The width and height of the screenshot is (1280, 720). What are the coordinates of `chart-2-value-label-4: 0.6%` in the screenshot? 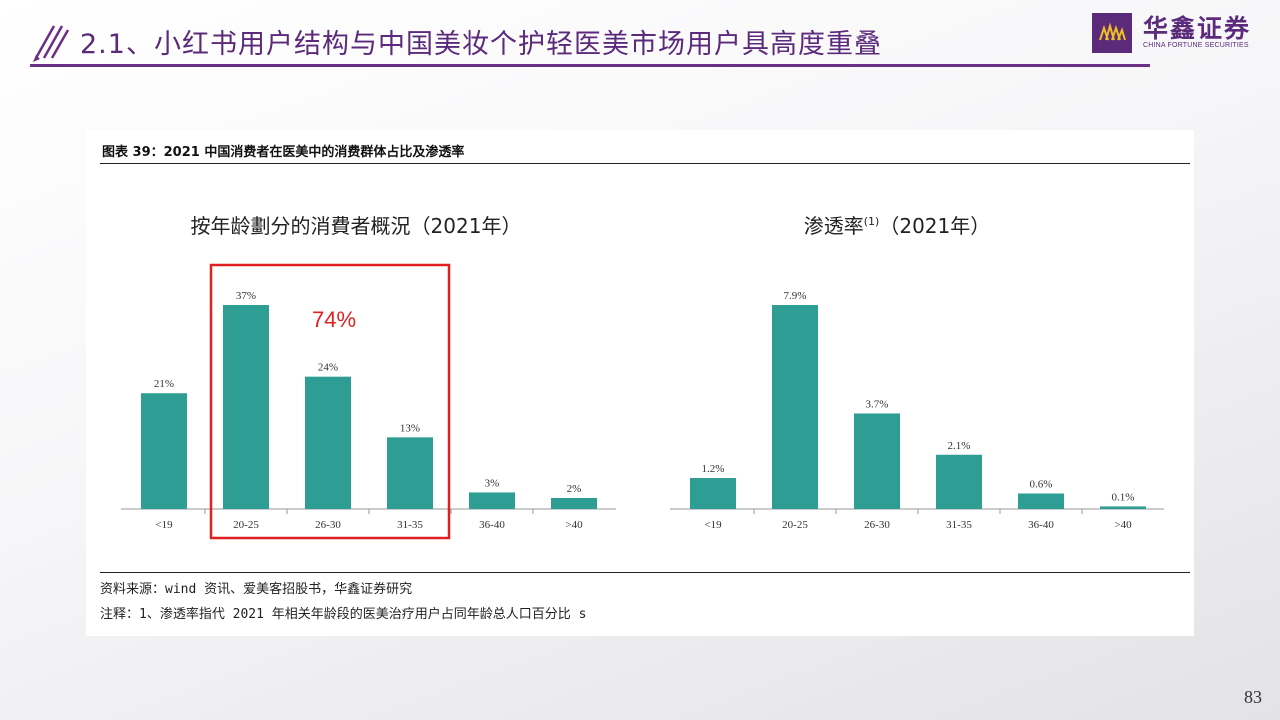 It's located at (1041, 485).